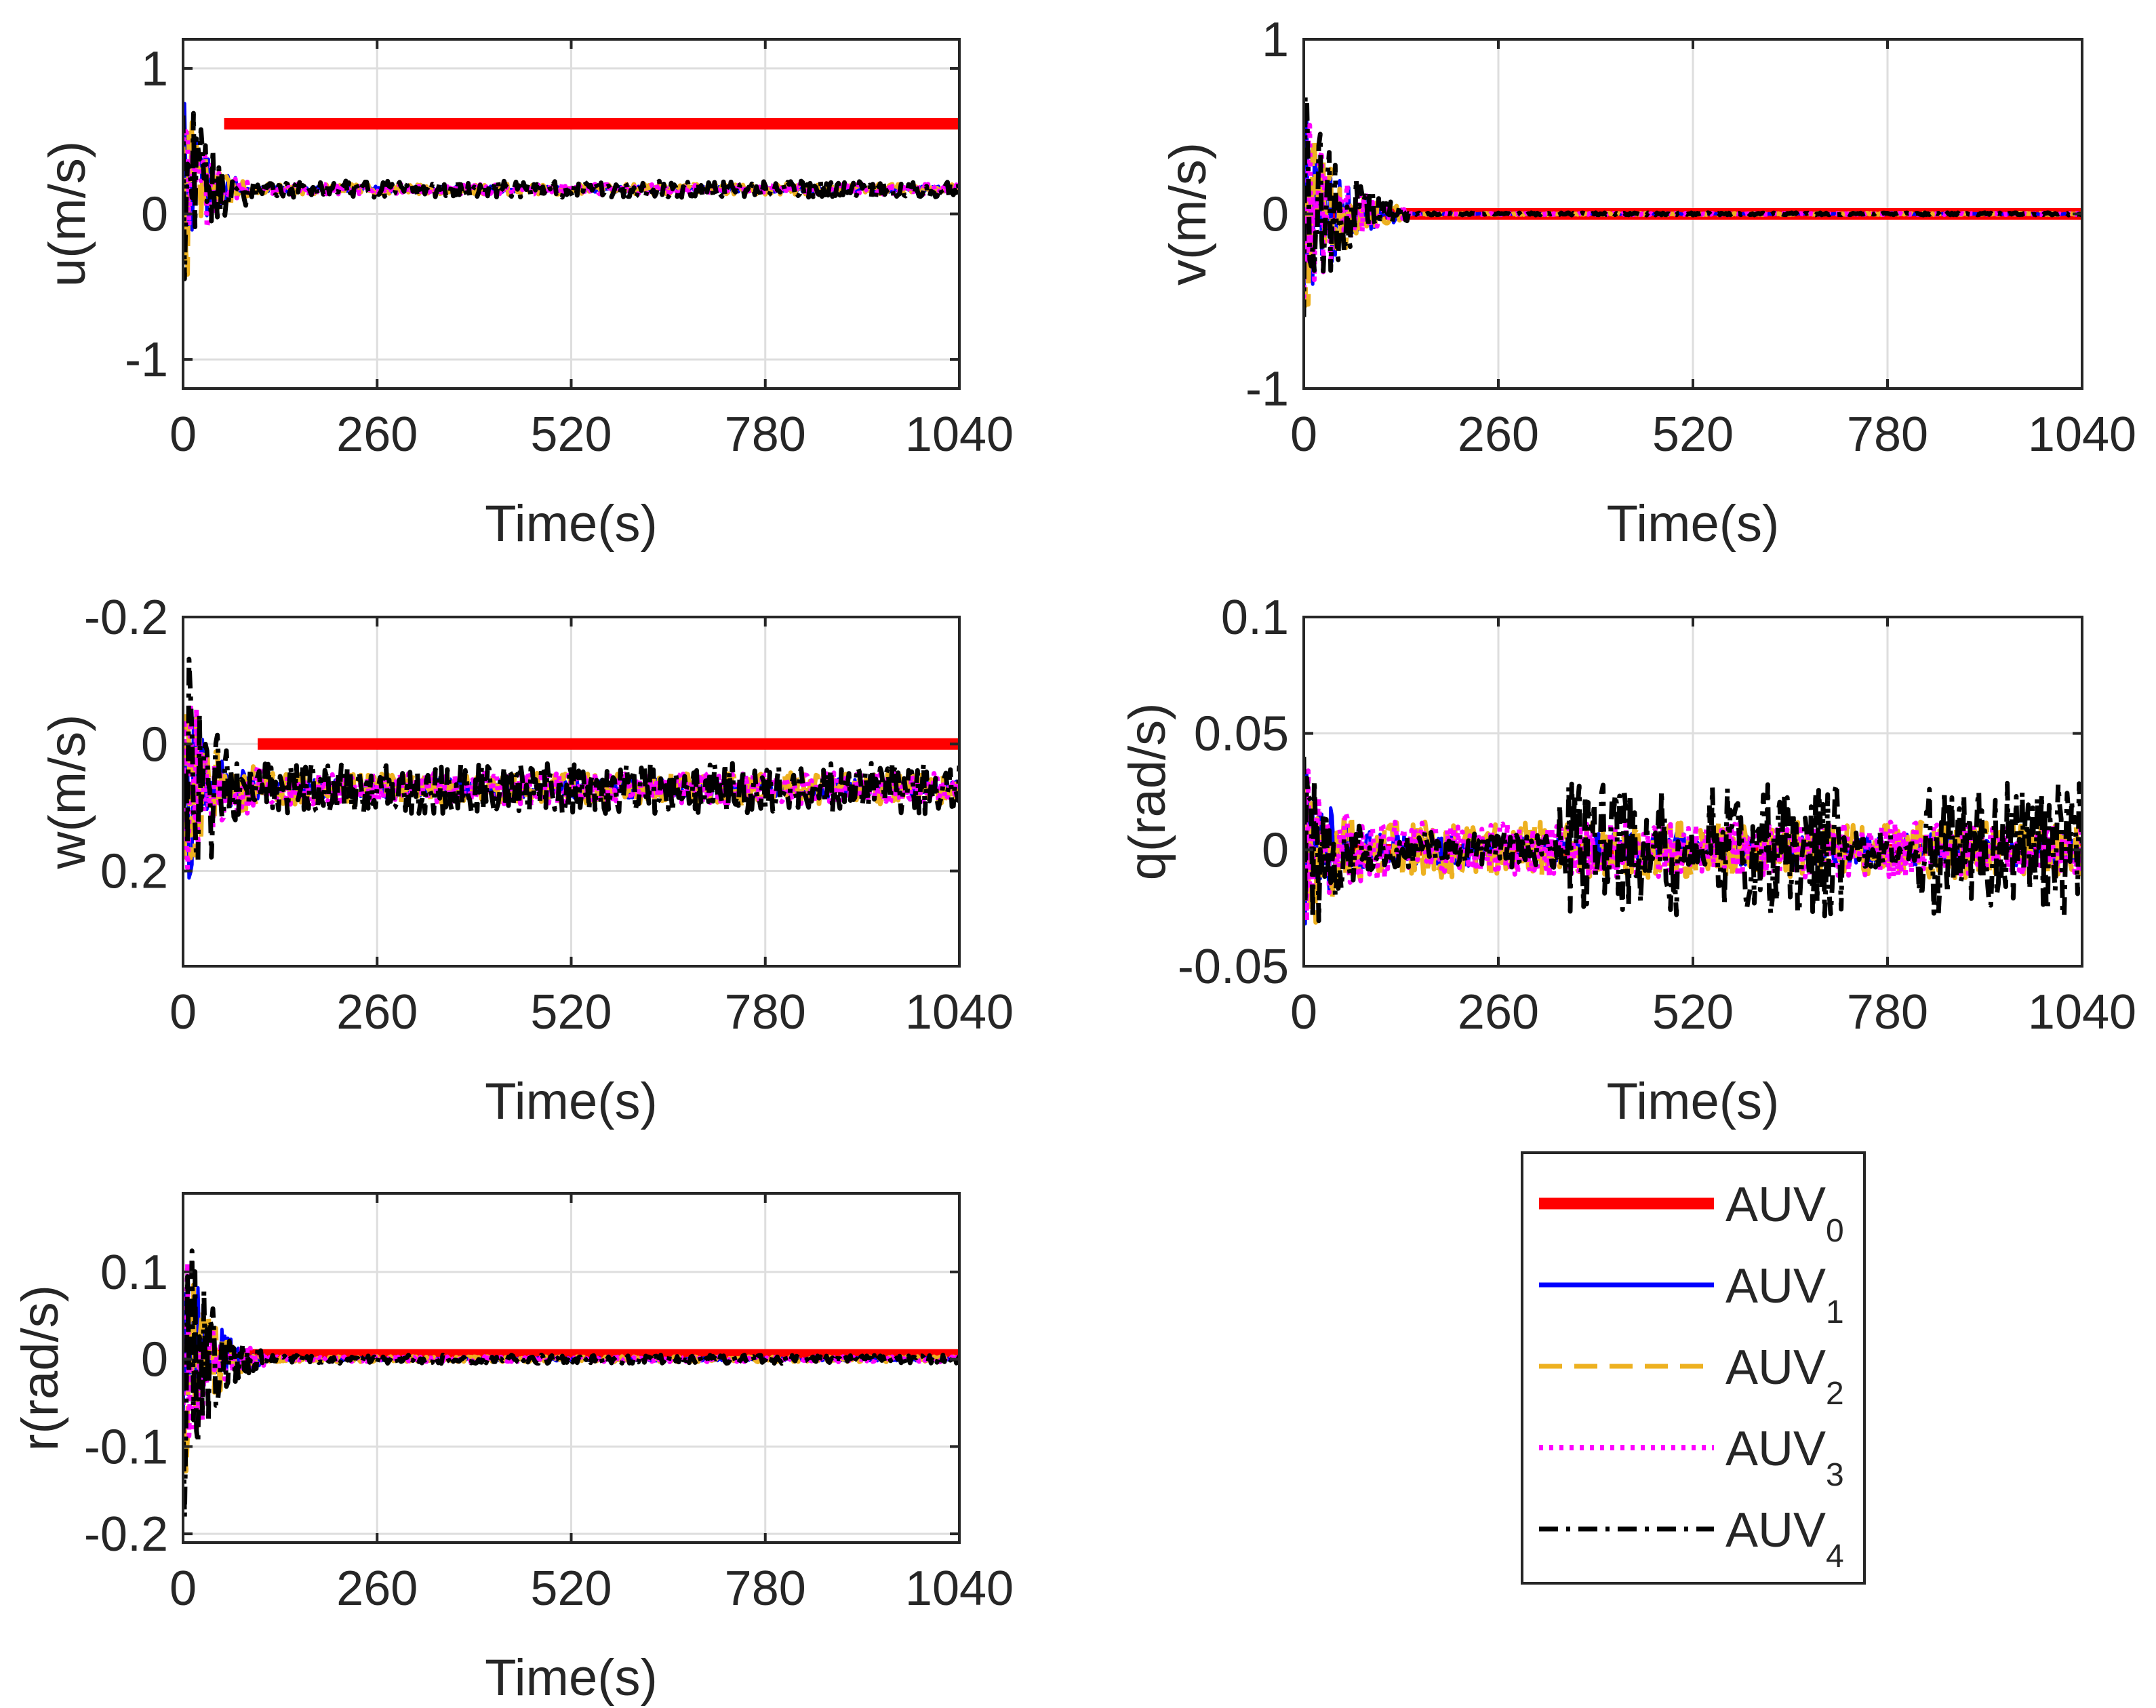  I want to click on legend-label-AUV0: AUV0, so click(1784, 1213).